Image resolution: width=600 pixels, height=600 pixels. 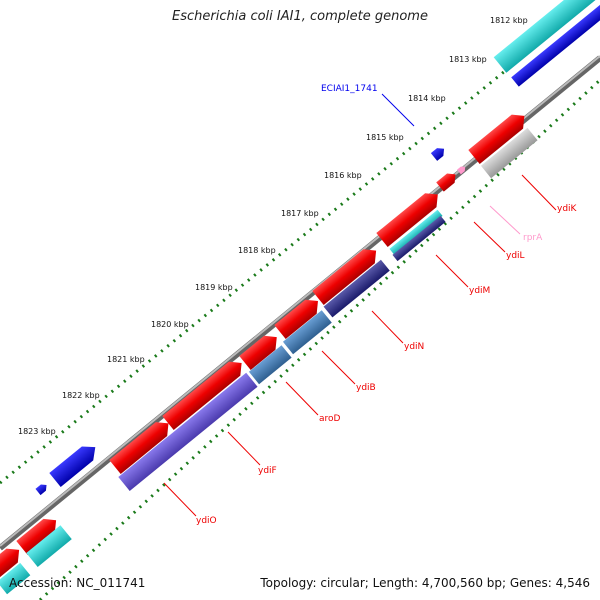 I want to click on gene-label-ydiL: ydiL, so click(x=515, y=256).